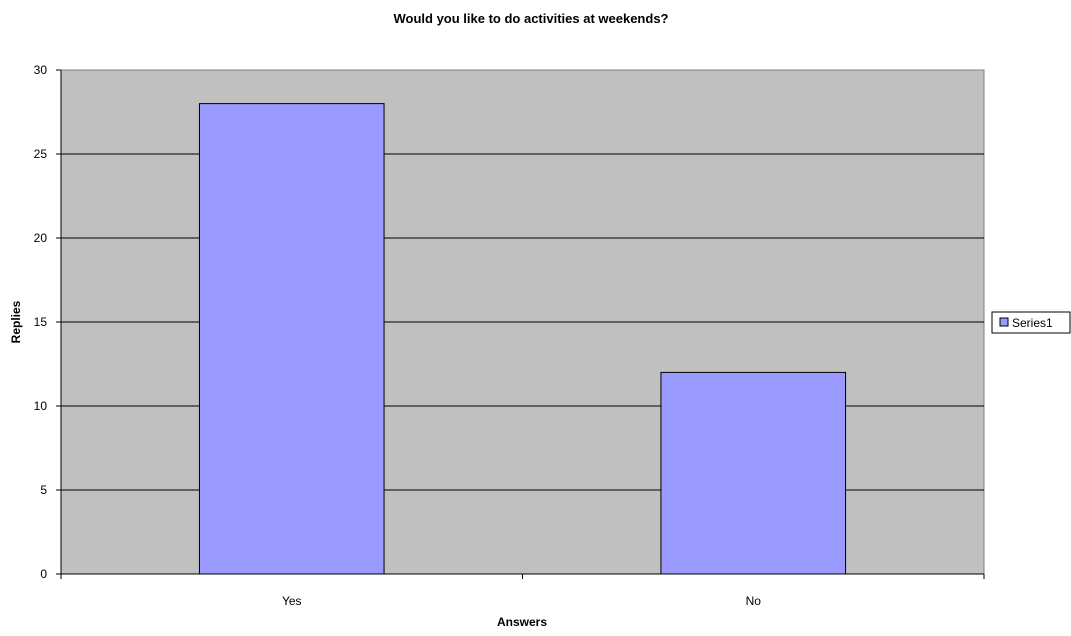 This screenshot has width=1071, height=636. I want to click on x-tick-label: No, so click(754, 601).